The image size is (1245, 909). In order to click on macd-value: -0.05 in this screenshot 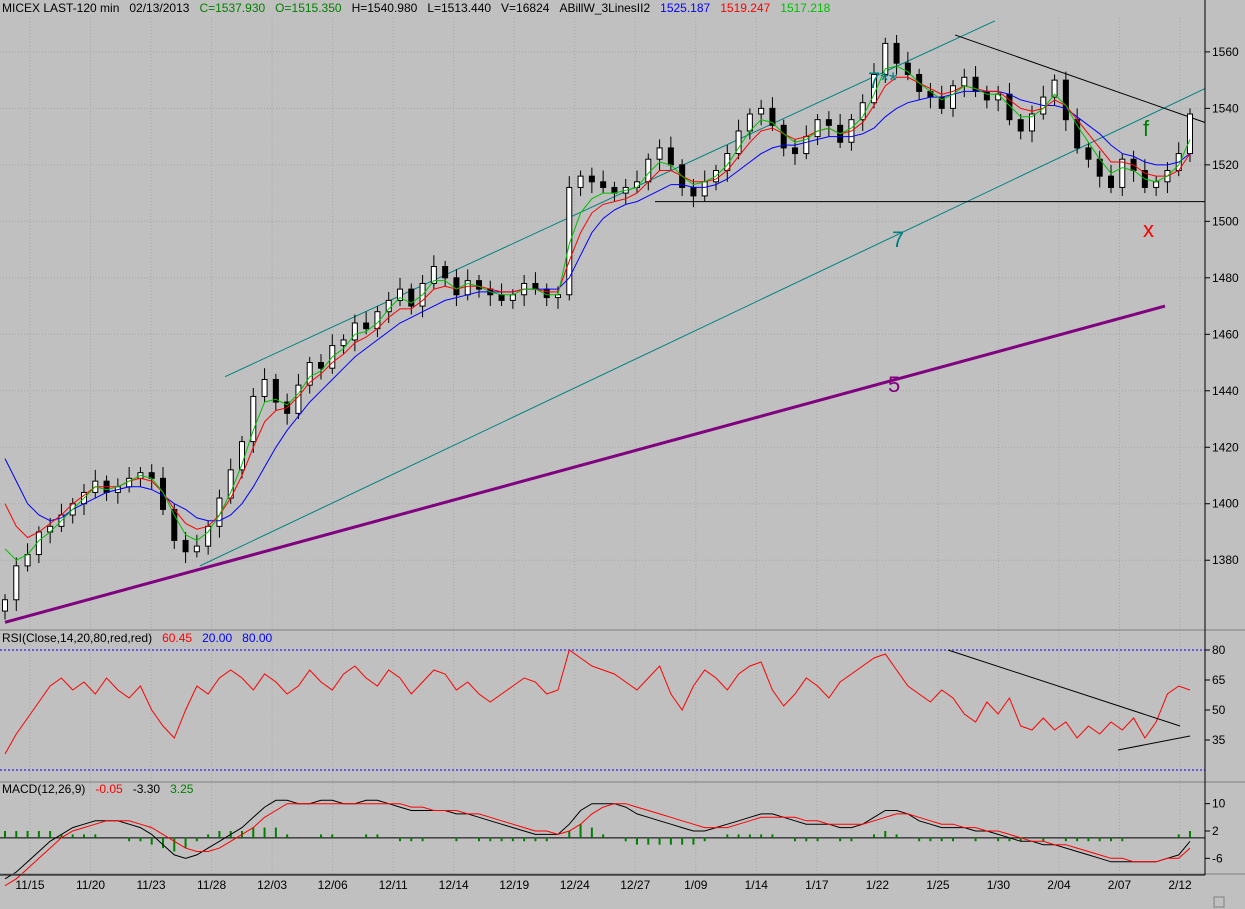, I will do `click(109, 789)`.